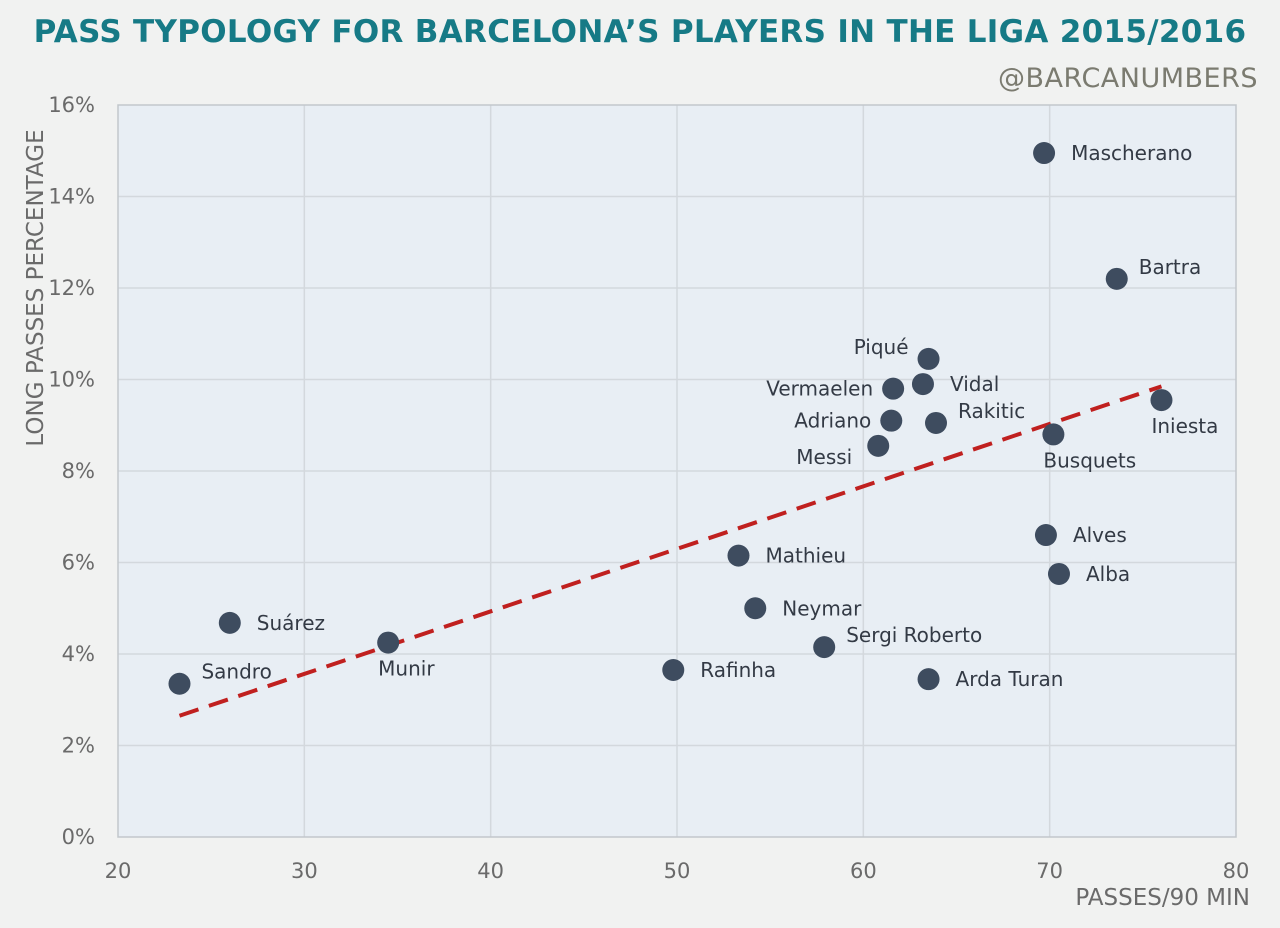 Image resolution: width=1280 pixels, height=928 pixels. I want to click on point-label: Bartra, so click(1170, 267).